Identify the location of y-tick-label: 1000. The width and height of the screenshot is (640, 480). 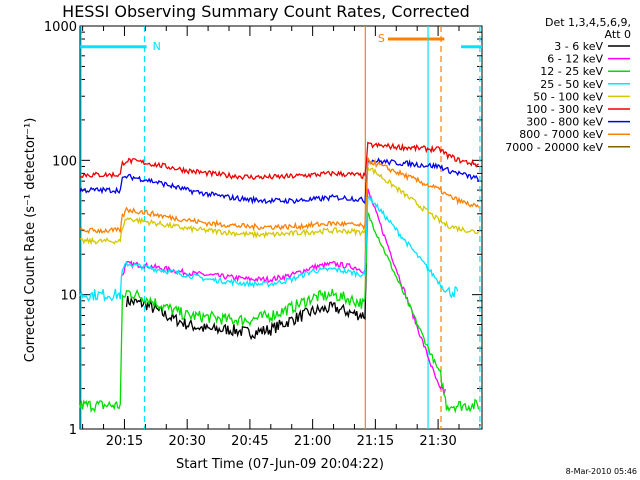
(60, 27).